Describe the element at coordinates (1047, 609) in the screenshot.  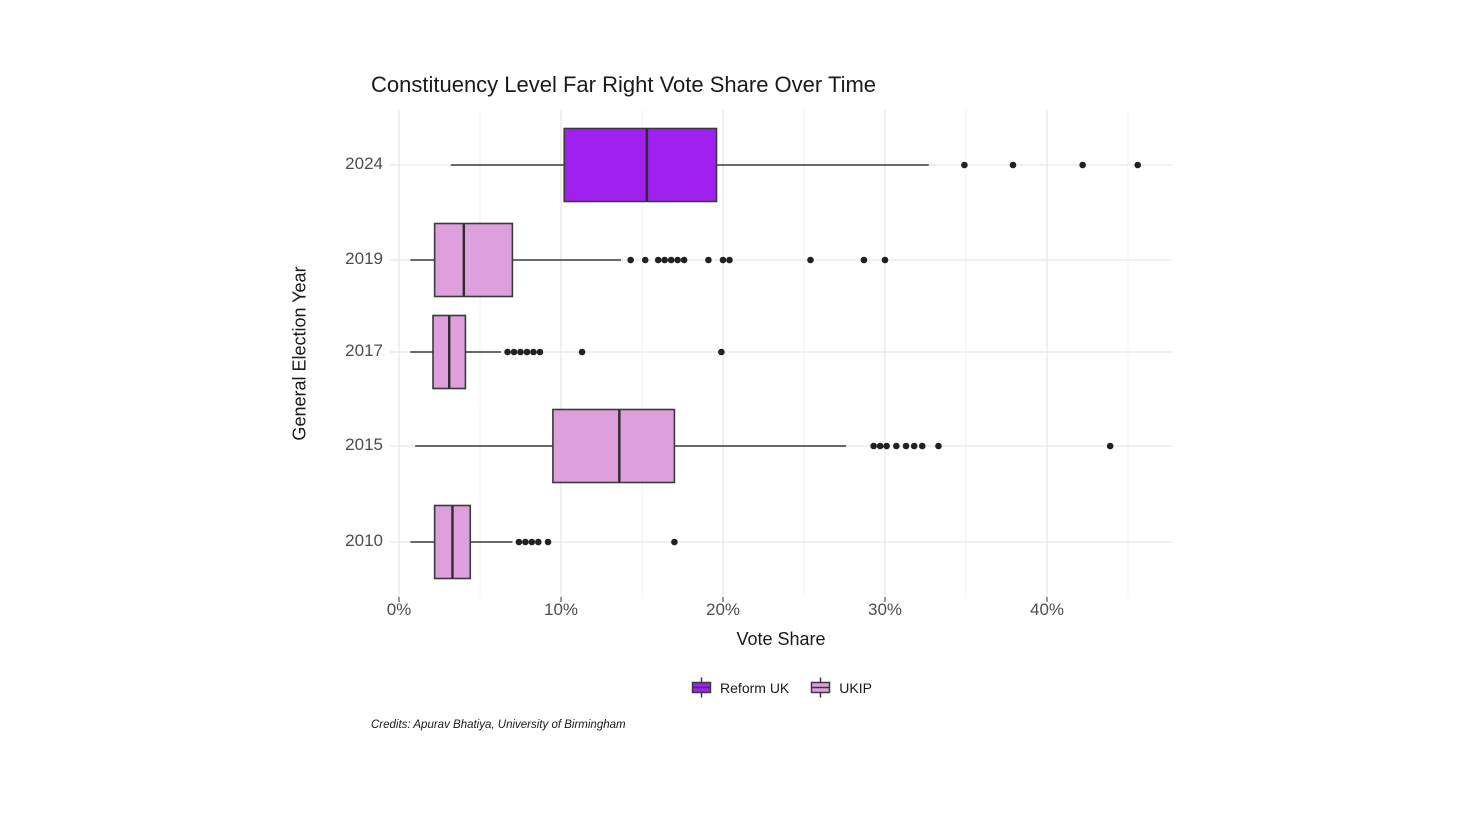
I see `x-tick-label-40%: 40%` at that location.